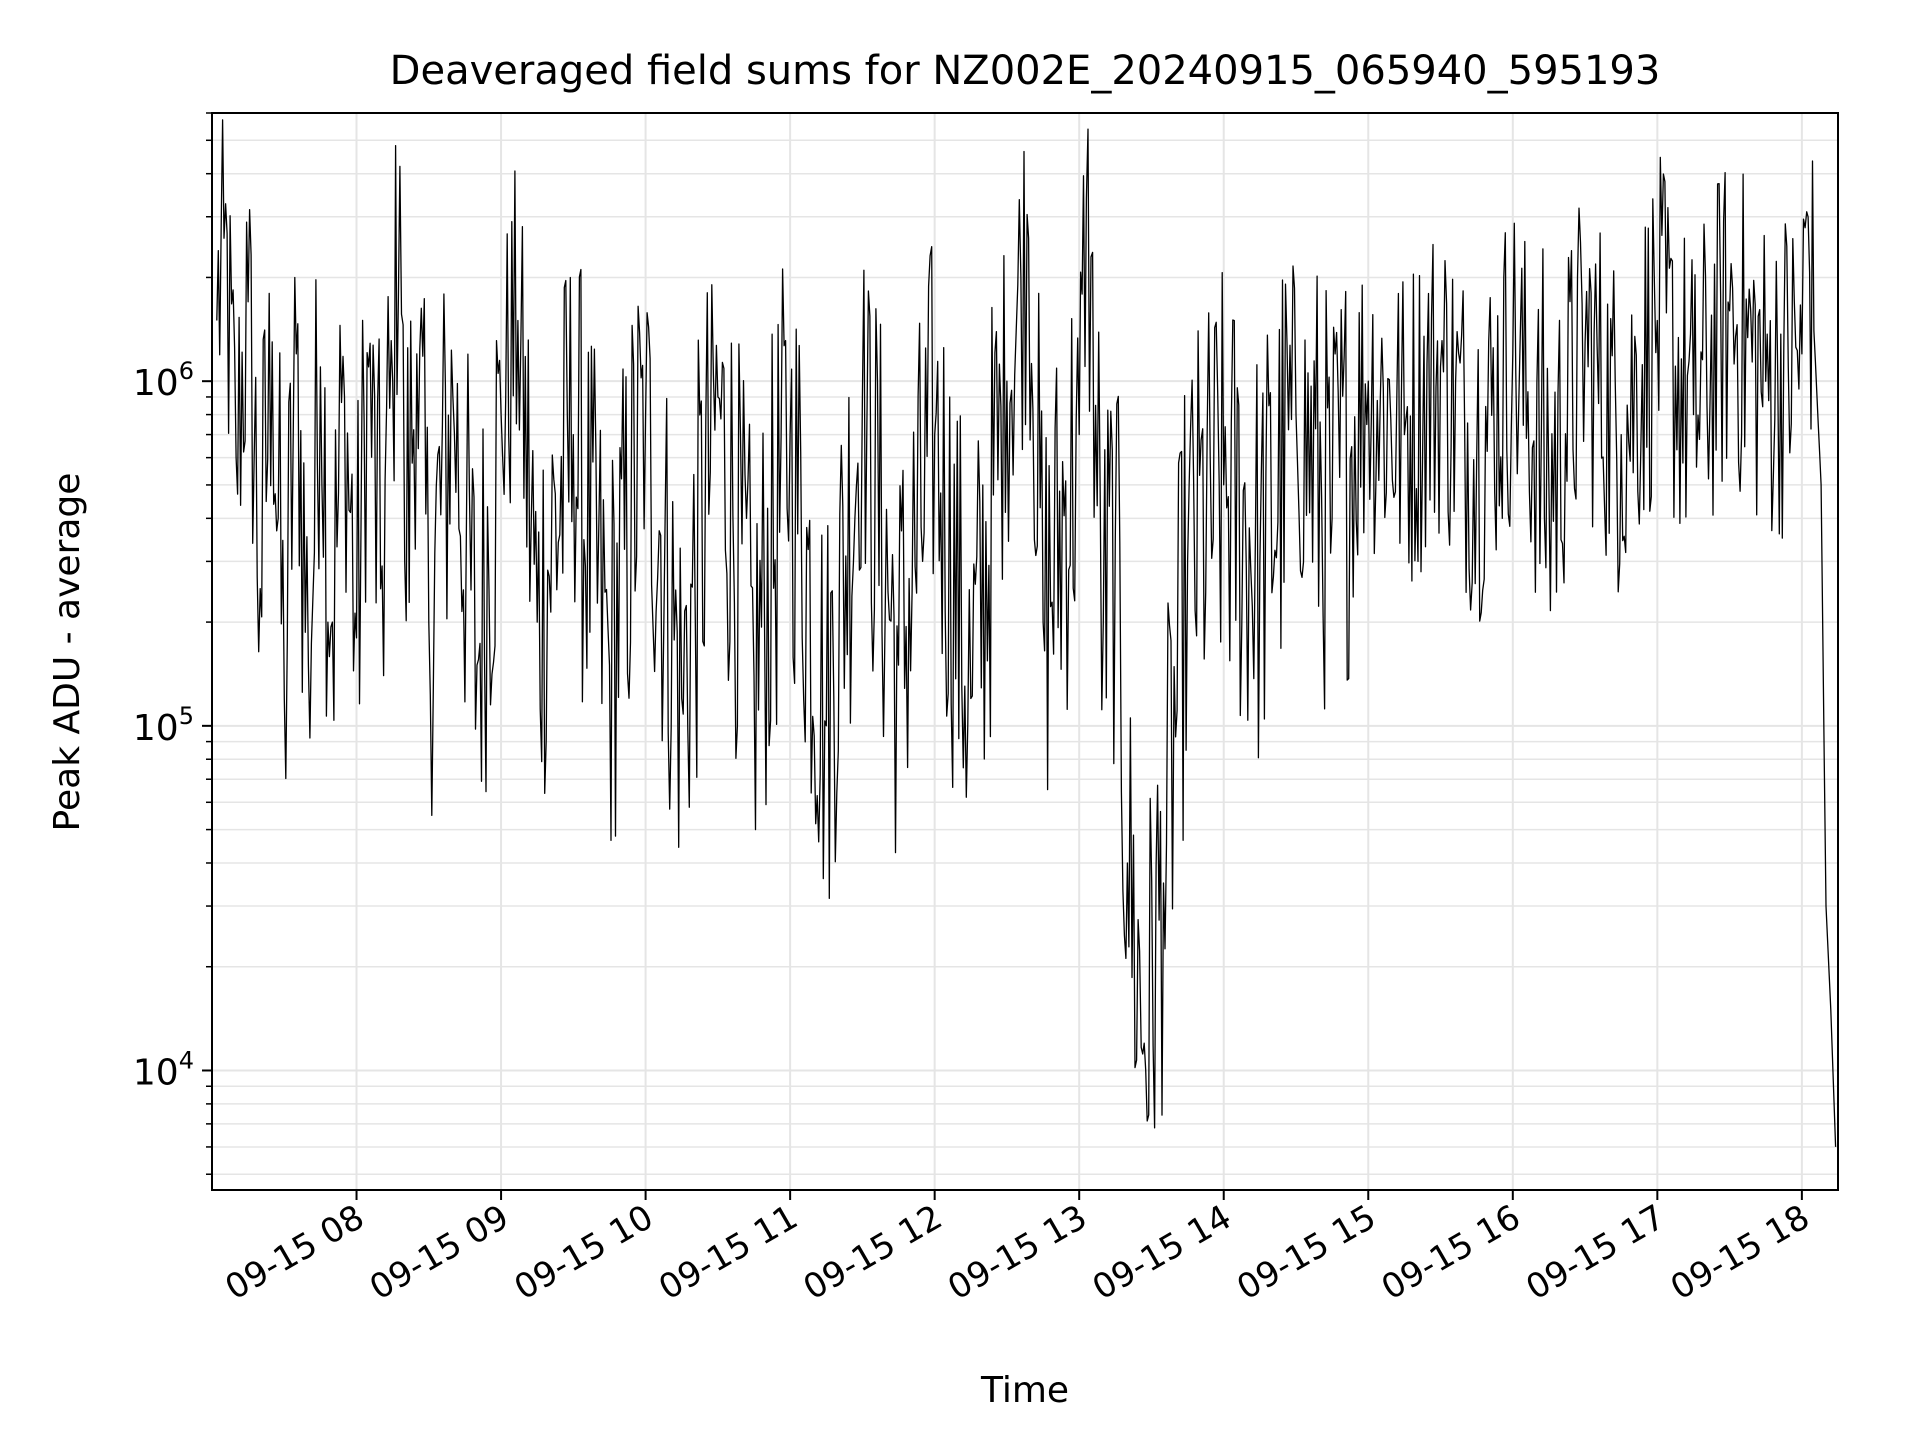 The image size is (1920, 1444). I want to click on x-tick-label: 09-15 15, so click(1306, 1252).